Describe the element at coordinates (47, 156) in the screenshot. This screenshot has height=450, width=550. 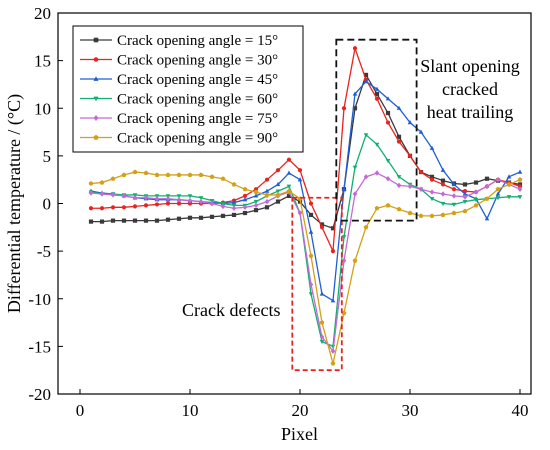
I see `y-tick-label: 5` at that location.